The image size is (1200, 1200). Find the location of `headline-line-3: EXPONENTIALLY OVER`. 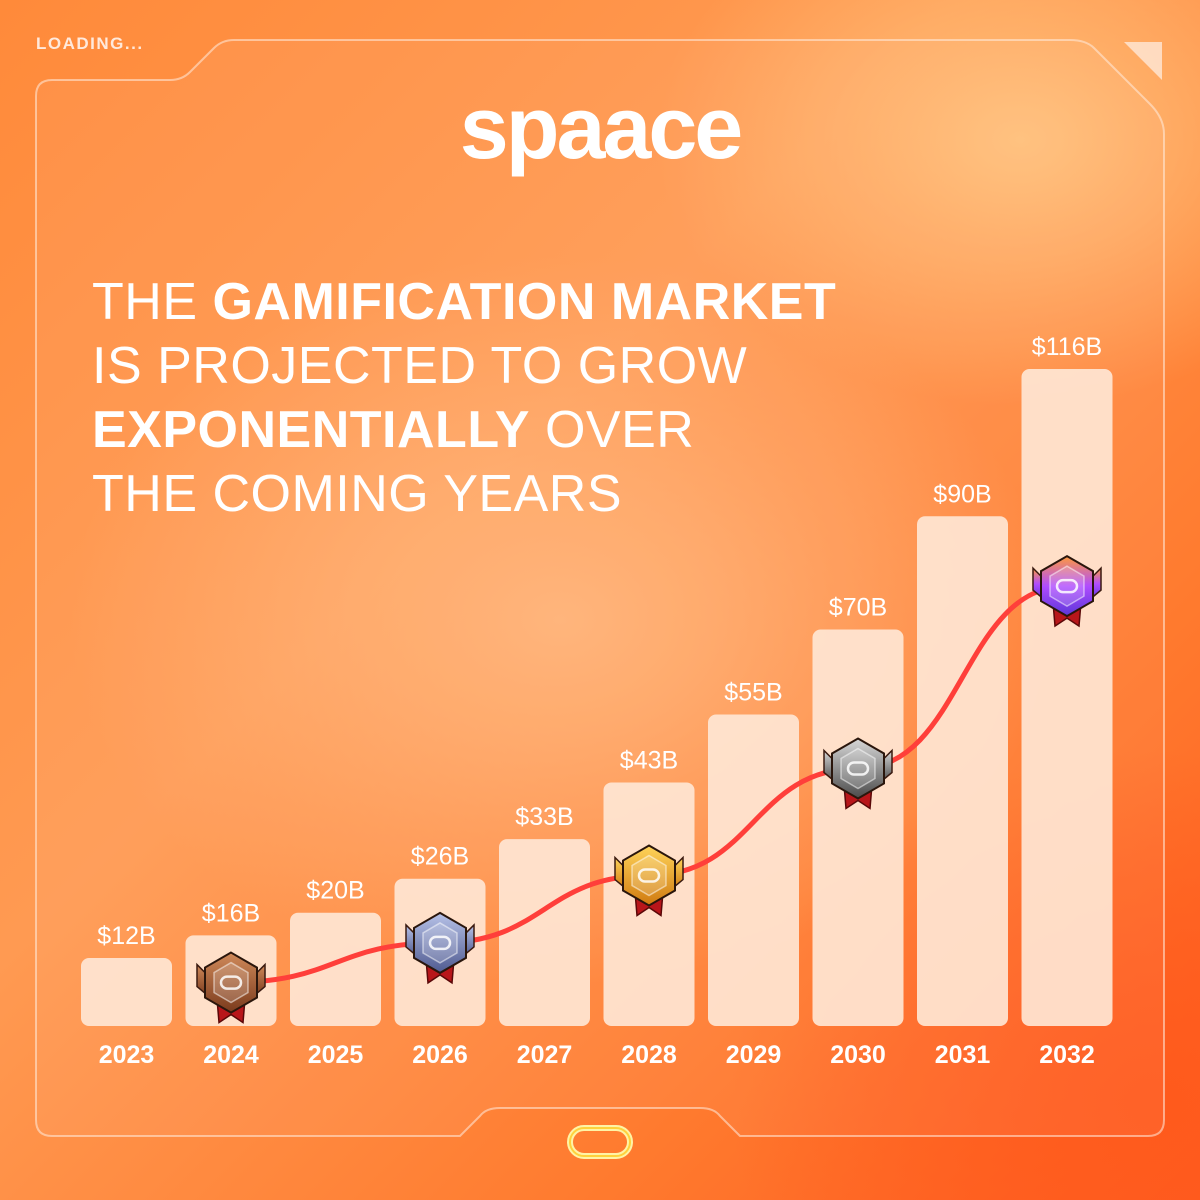

headline-line-3: EXPONENTIALLY OVER is located at coordinates (464, 430).